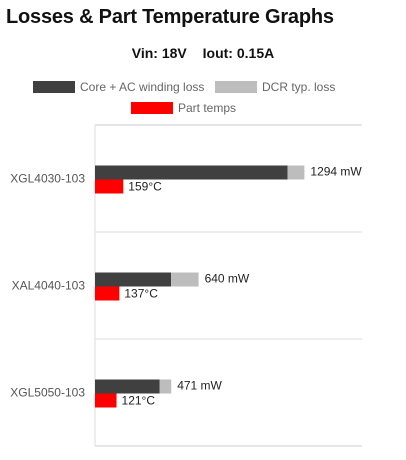  Describe the element at coordinates (47, 393) in the screenshot. I see `category-label: XGL5050-103` at that location.